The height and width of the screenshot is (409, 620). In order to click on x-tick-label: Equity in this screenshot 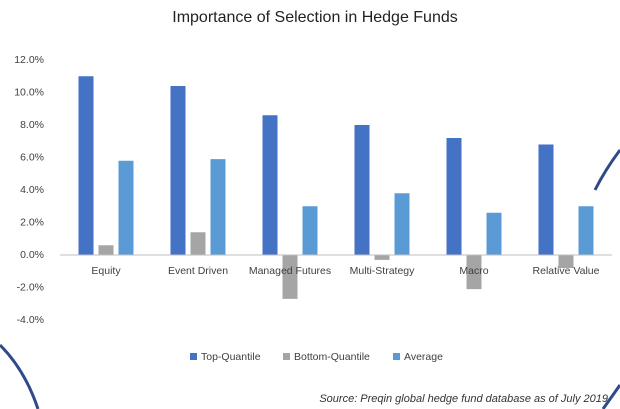, I will do `click(106, 271)`.